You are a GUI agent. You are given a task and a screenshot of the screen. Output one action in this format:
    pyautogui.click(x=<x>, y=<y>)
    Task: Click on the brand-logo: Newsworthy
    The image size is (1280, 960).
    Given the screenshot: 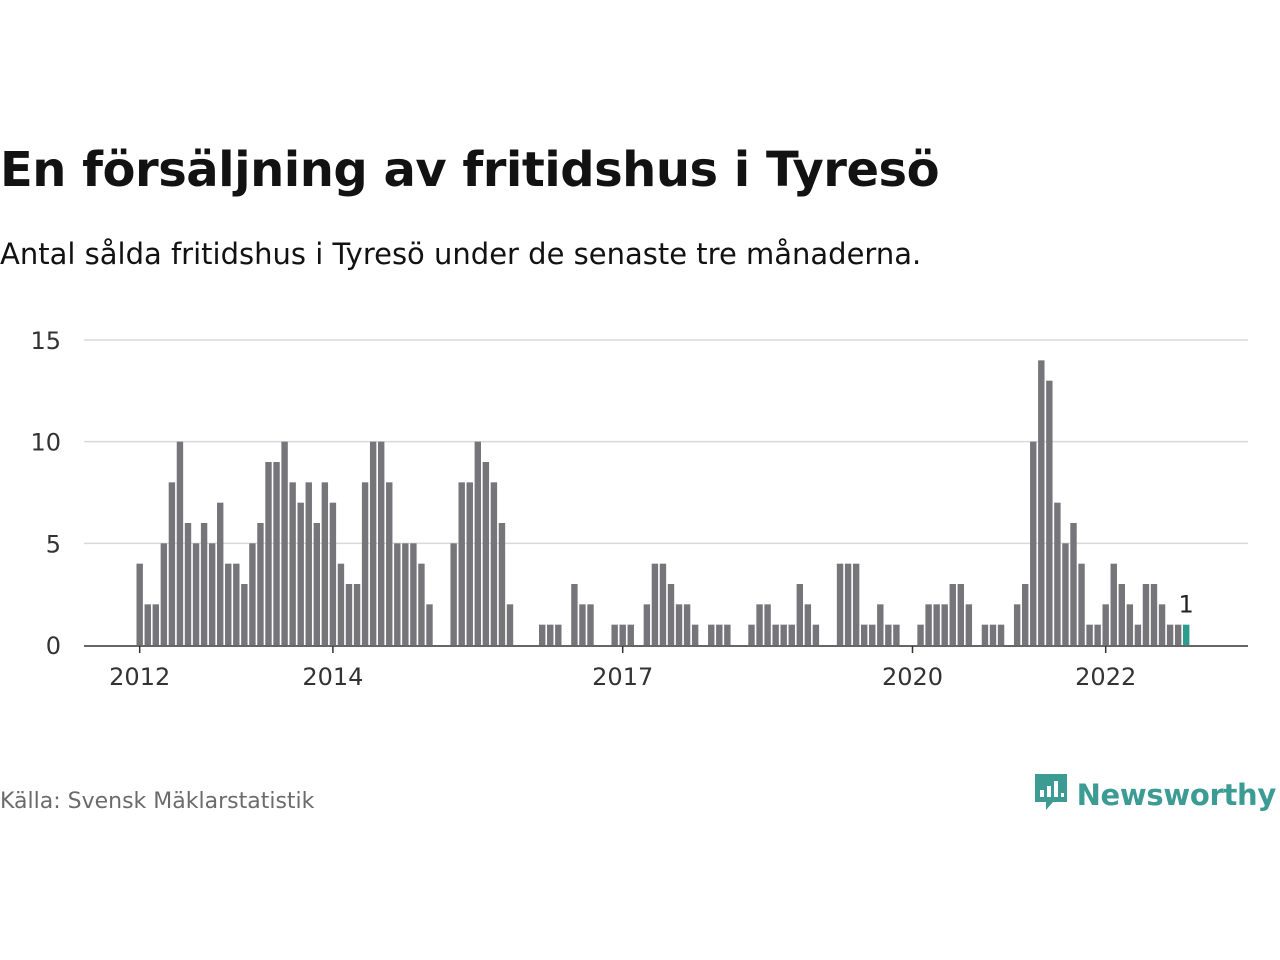 What is the action you would take?
    pyautogui.click(x=1154, y=795)
    